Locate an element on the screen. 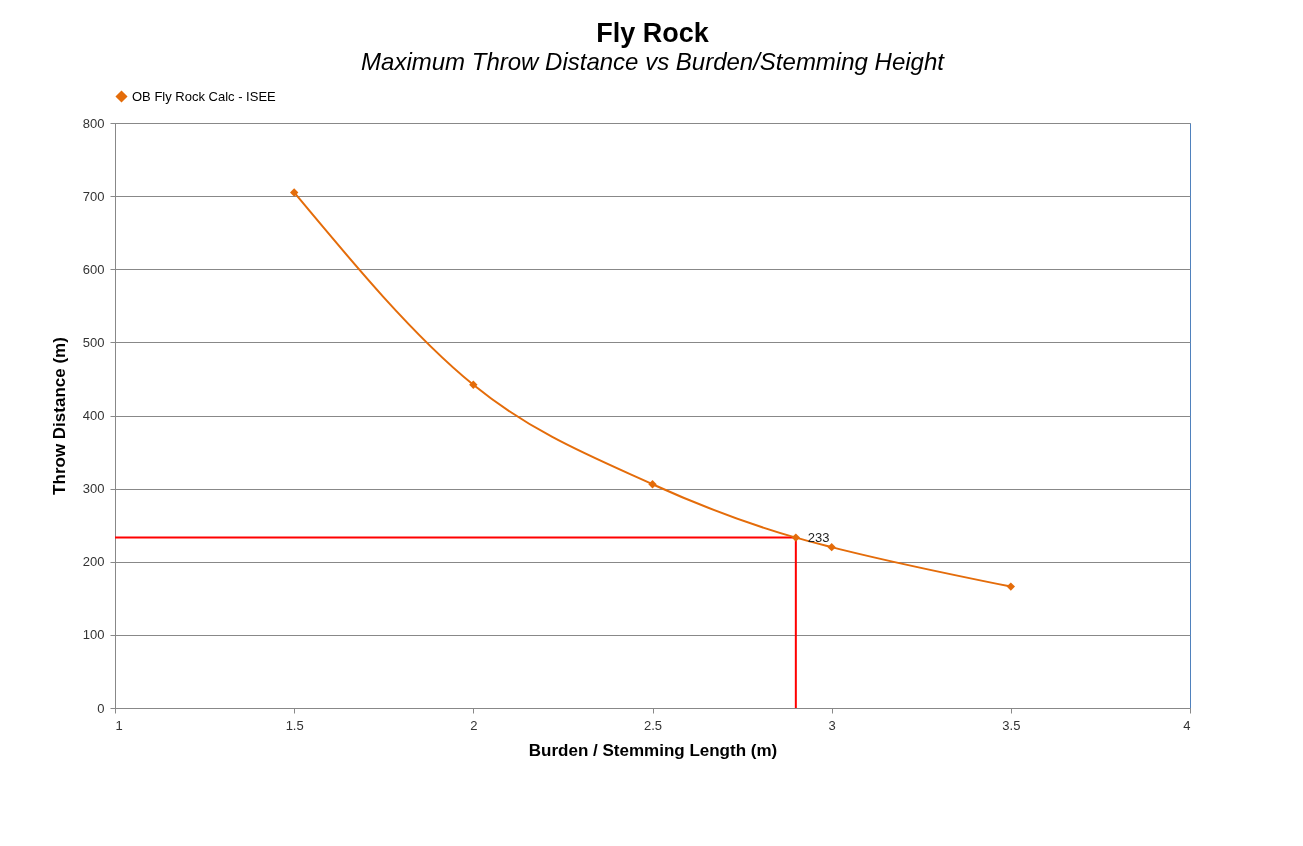  y-tick-label: 100 is located at coordinates (93, 635).